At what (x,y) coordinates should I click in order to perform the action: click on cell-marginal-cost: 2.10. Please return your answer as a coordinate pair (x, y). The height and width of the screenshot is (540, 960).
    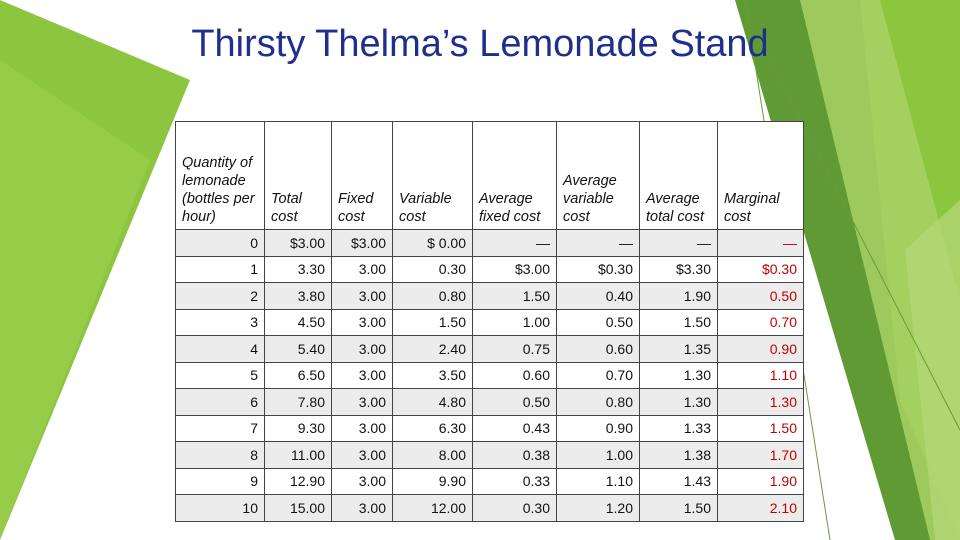
    Looking at the image, I should click on (760, 508).